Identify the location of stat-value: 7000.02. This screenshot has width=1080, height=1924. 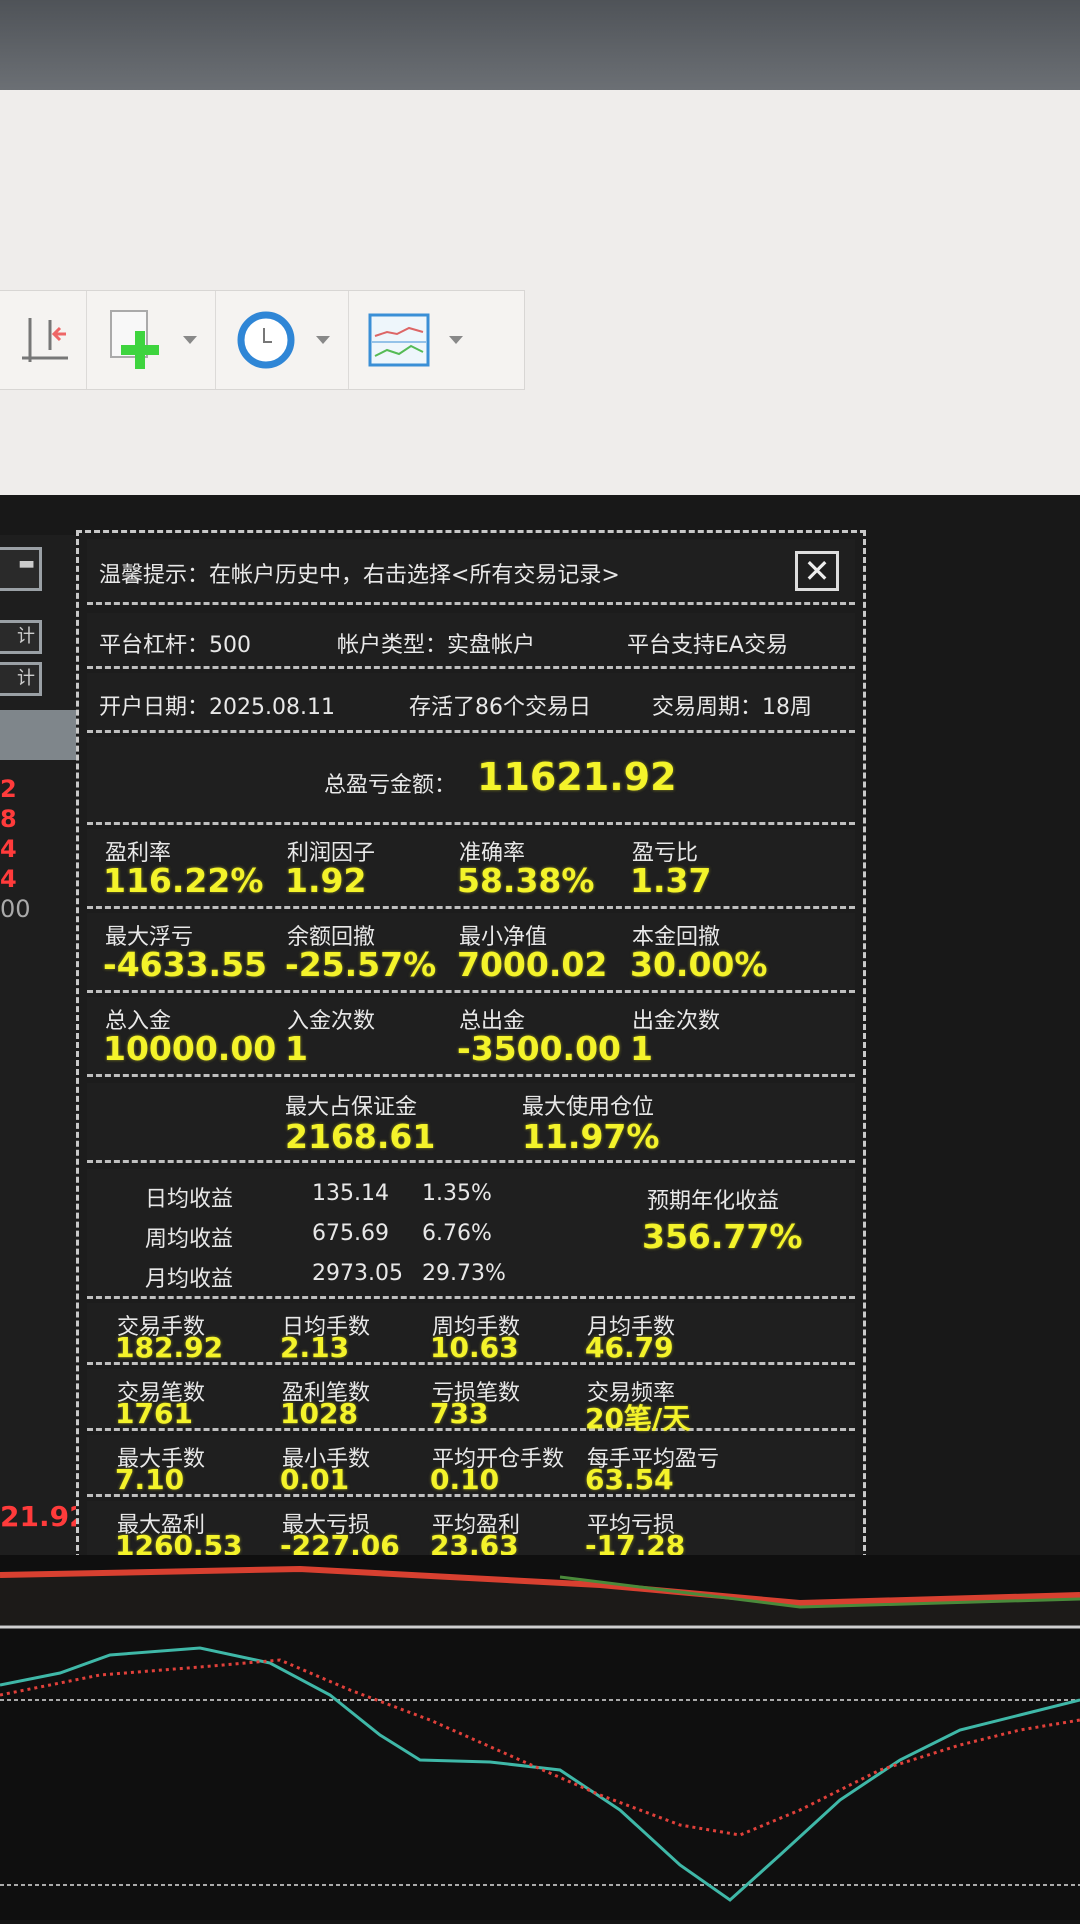
(532, 964).